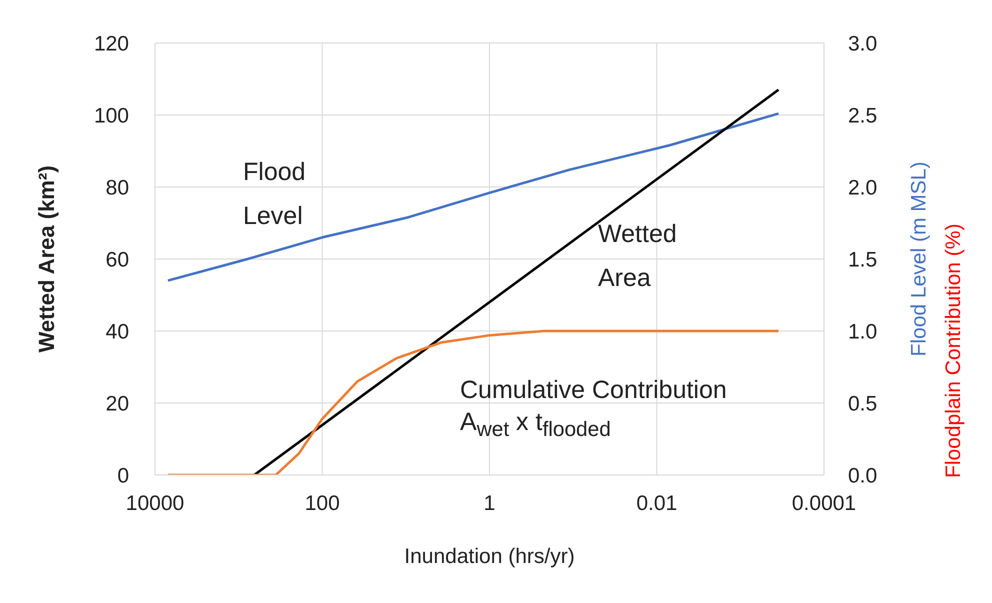 The height and width of the screenshot is (603, 992). I want to click on y-tick-label: 40, so click(117, 332).